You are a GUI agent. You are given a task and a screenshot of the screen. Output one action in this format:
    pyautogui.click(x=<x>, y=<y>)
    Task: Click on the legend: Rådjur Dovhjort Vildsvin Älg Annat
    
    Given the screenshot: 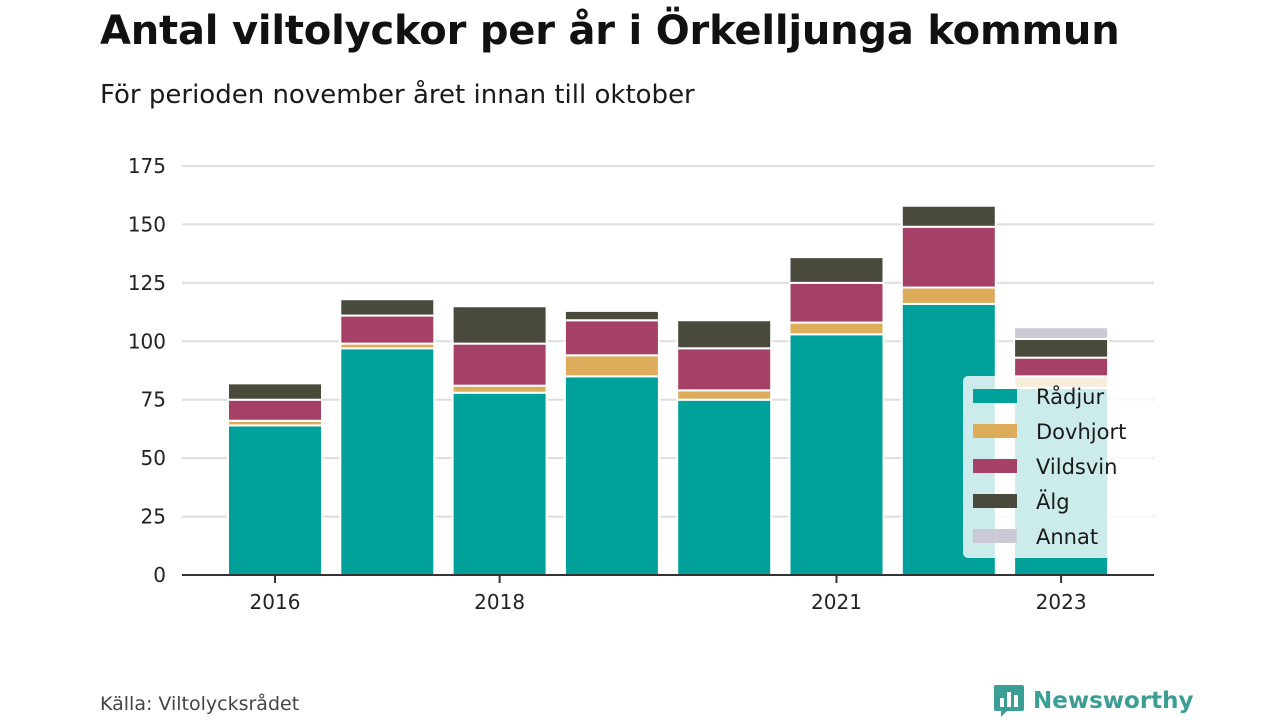 What is the action you would take?
    pyautogui.click(x=1058, y=467)
    